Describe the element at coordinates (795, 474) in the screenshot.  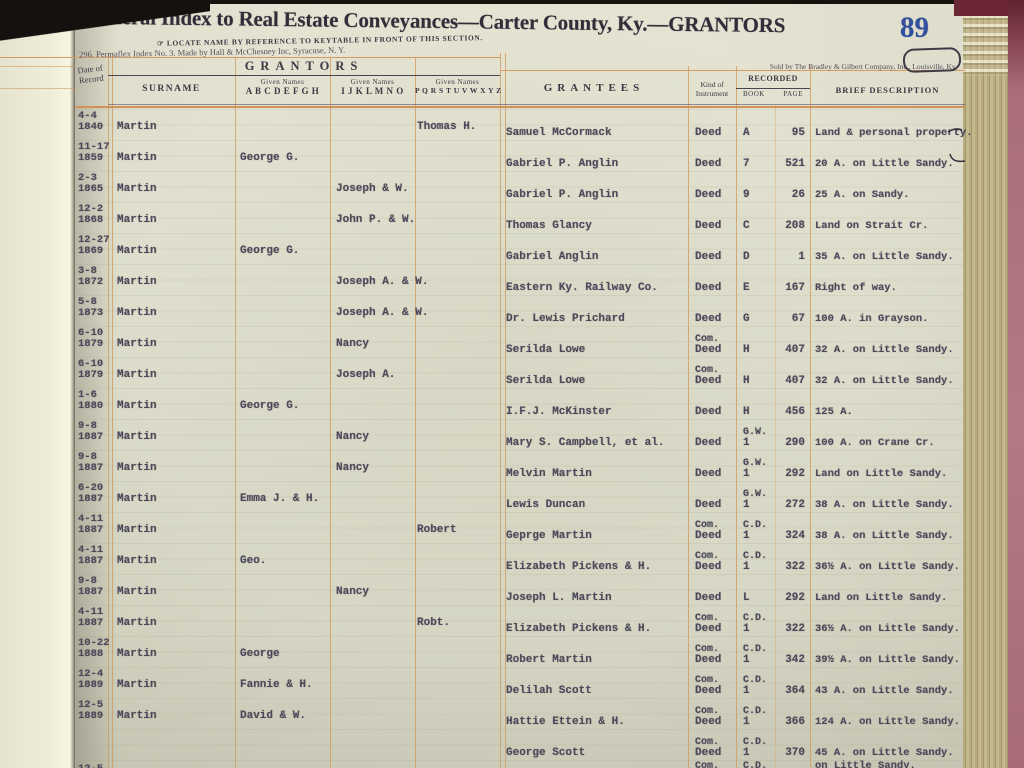
I see `page-cell: 292` at that location.